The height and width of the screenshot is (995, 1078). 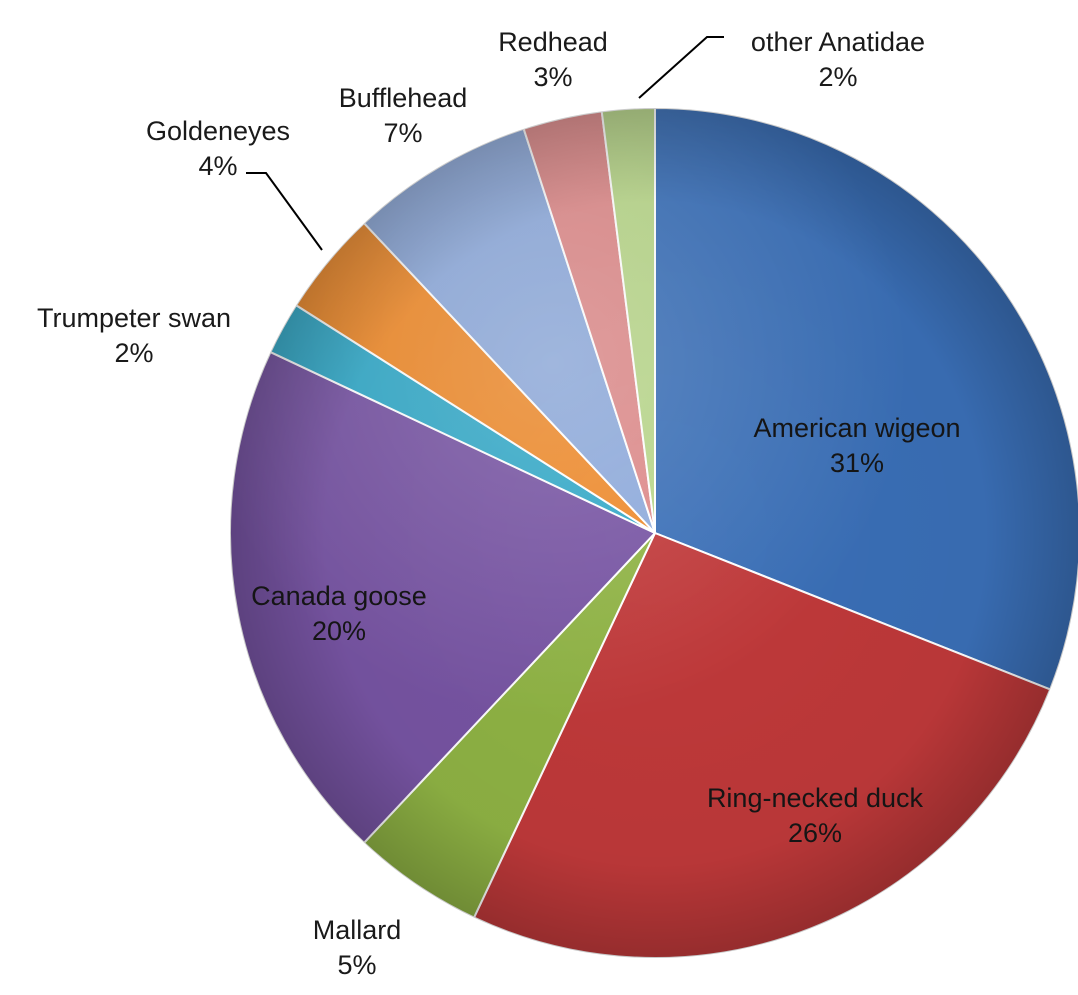 What do you see at coordinates (815, 815) in the screenshot?
I see `data-label-ring-necked-duck: Ring-necked duck 26%` at bounding box center [815, 815].